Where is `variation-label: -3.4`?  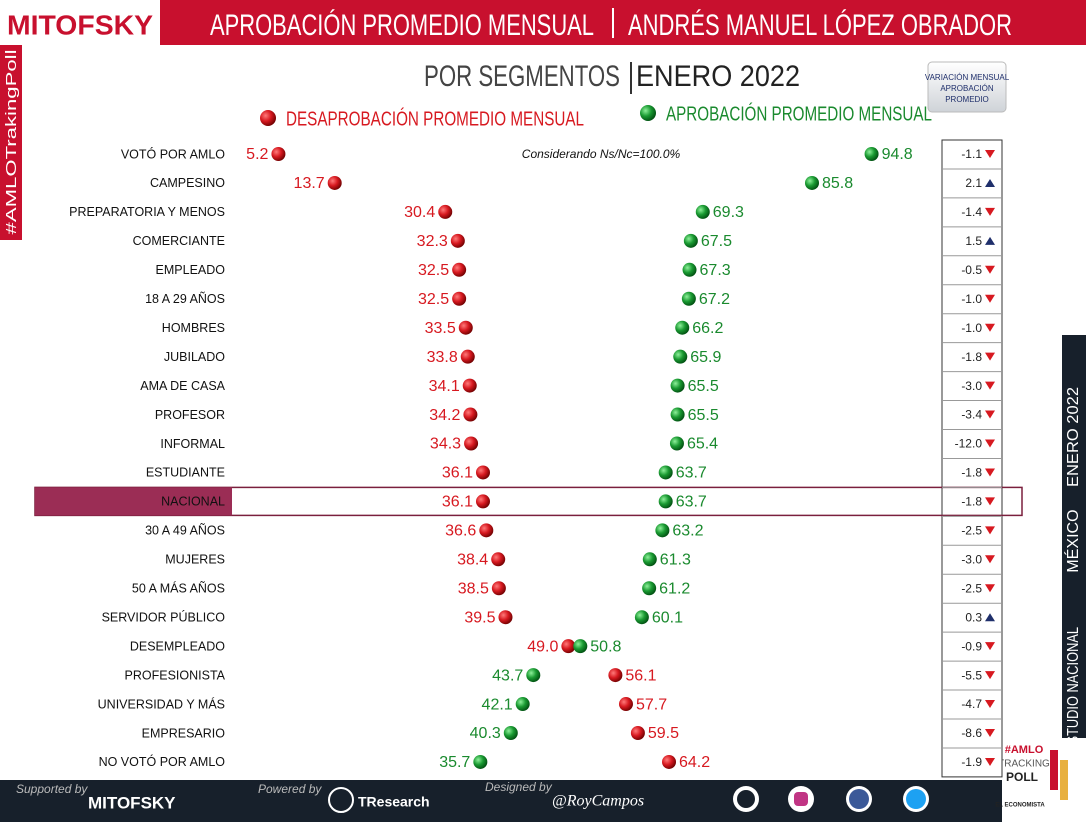 variation-label: -3.4 is located at coordinates (971, 415).